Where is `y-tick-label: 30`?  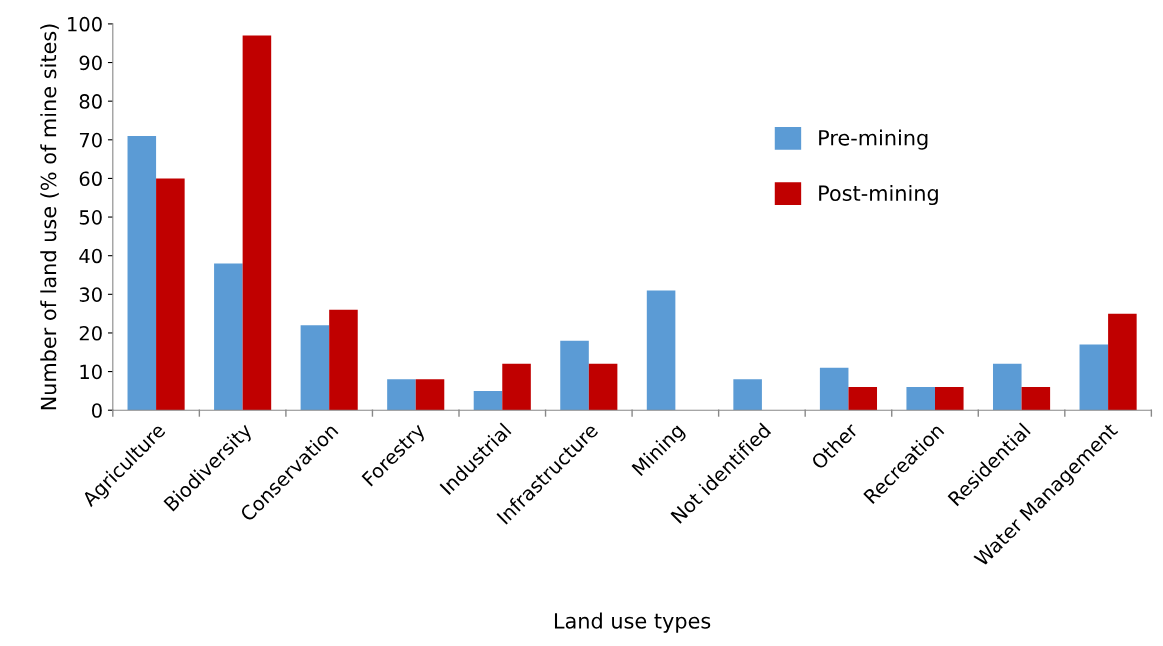 y-tick-label: 30 is located at coordinates (90, 294).